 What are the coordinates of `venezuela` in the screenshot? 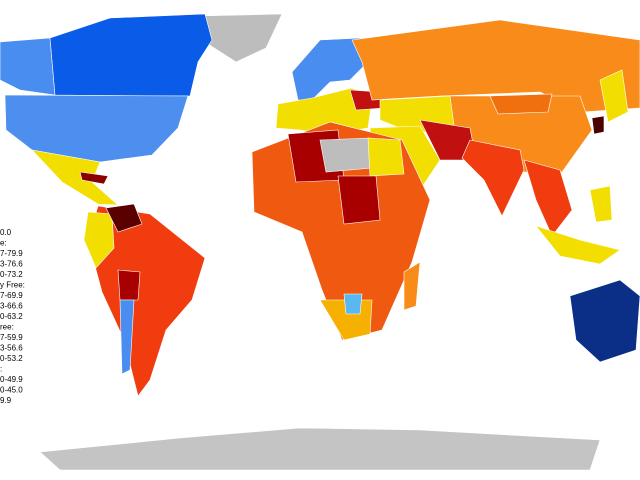 It's located at (124, 218).